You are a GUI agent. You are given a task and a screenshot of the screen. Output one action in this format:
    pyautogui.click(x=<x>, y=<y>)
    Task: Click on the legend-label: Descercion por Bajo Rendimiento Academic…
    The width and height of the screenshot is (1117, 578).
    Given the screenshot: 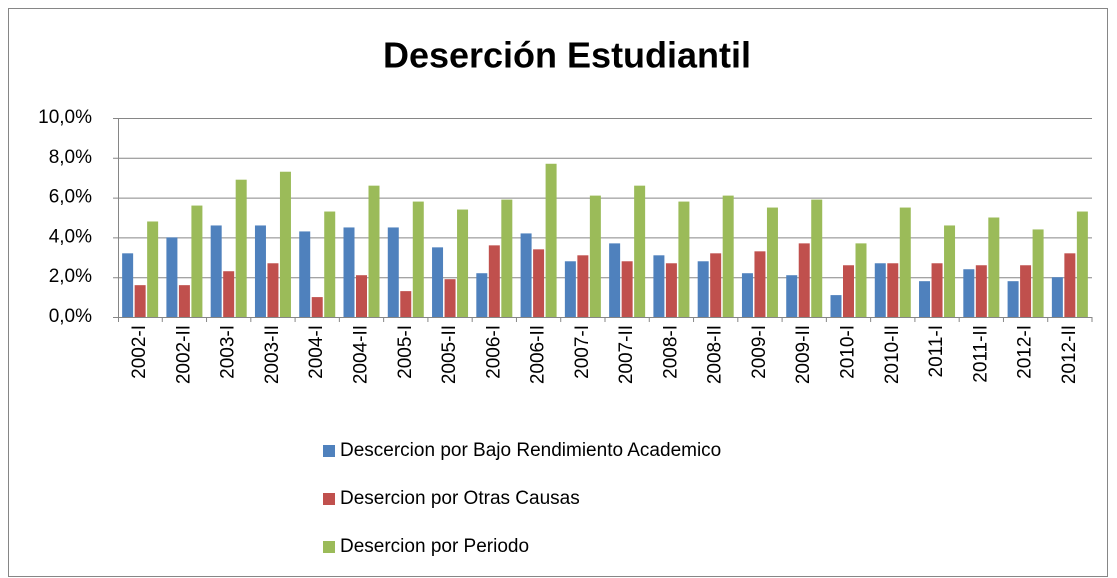 What is the action you would take?
    pyautogui.click(x=530, y=450)
    